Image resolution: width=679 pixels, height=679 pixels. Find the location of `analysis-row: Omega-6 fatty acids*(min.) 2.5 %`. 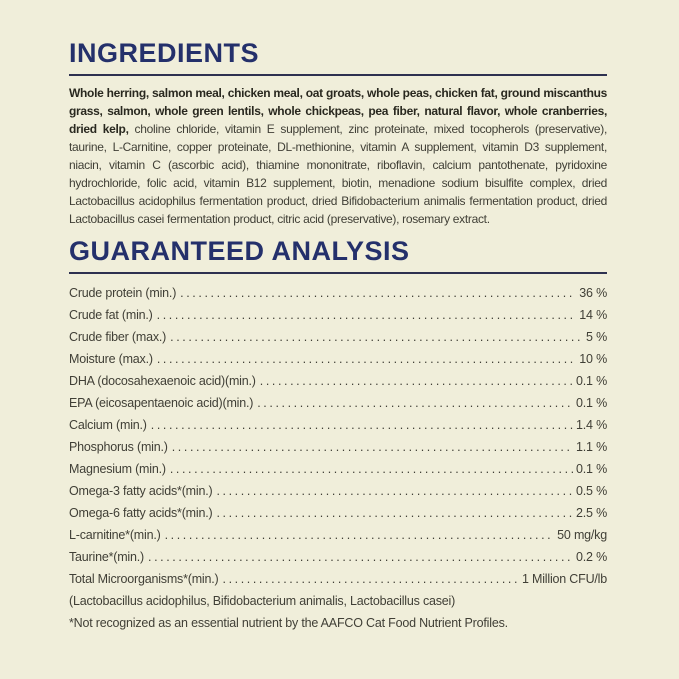

analysis-row: Omega-6 fatty acids*(min.) 2.5 % is located at coordinates (338, 513).